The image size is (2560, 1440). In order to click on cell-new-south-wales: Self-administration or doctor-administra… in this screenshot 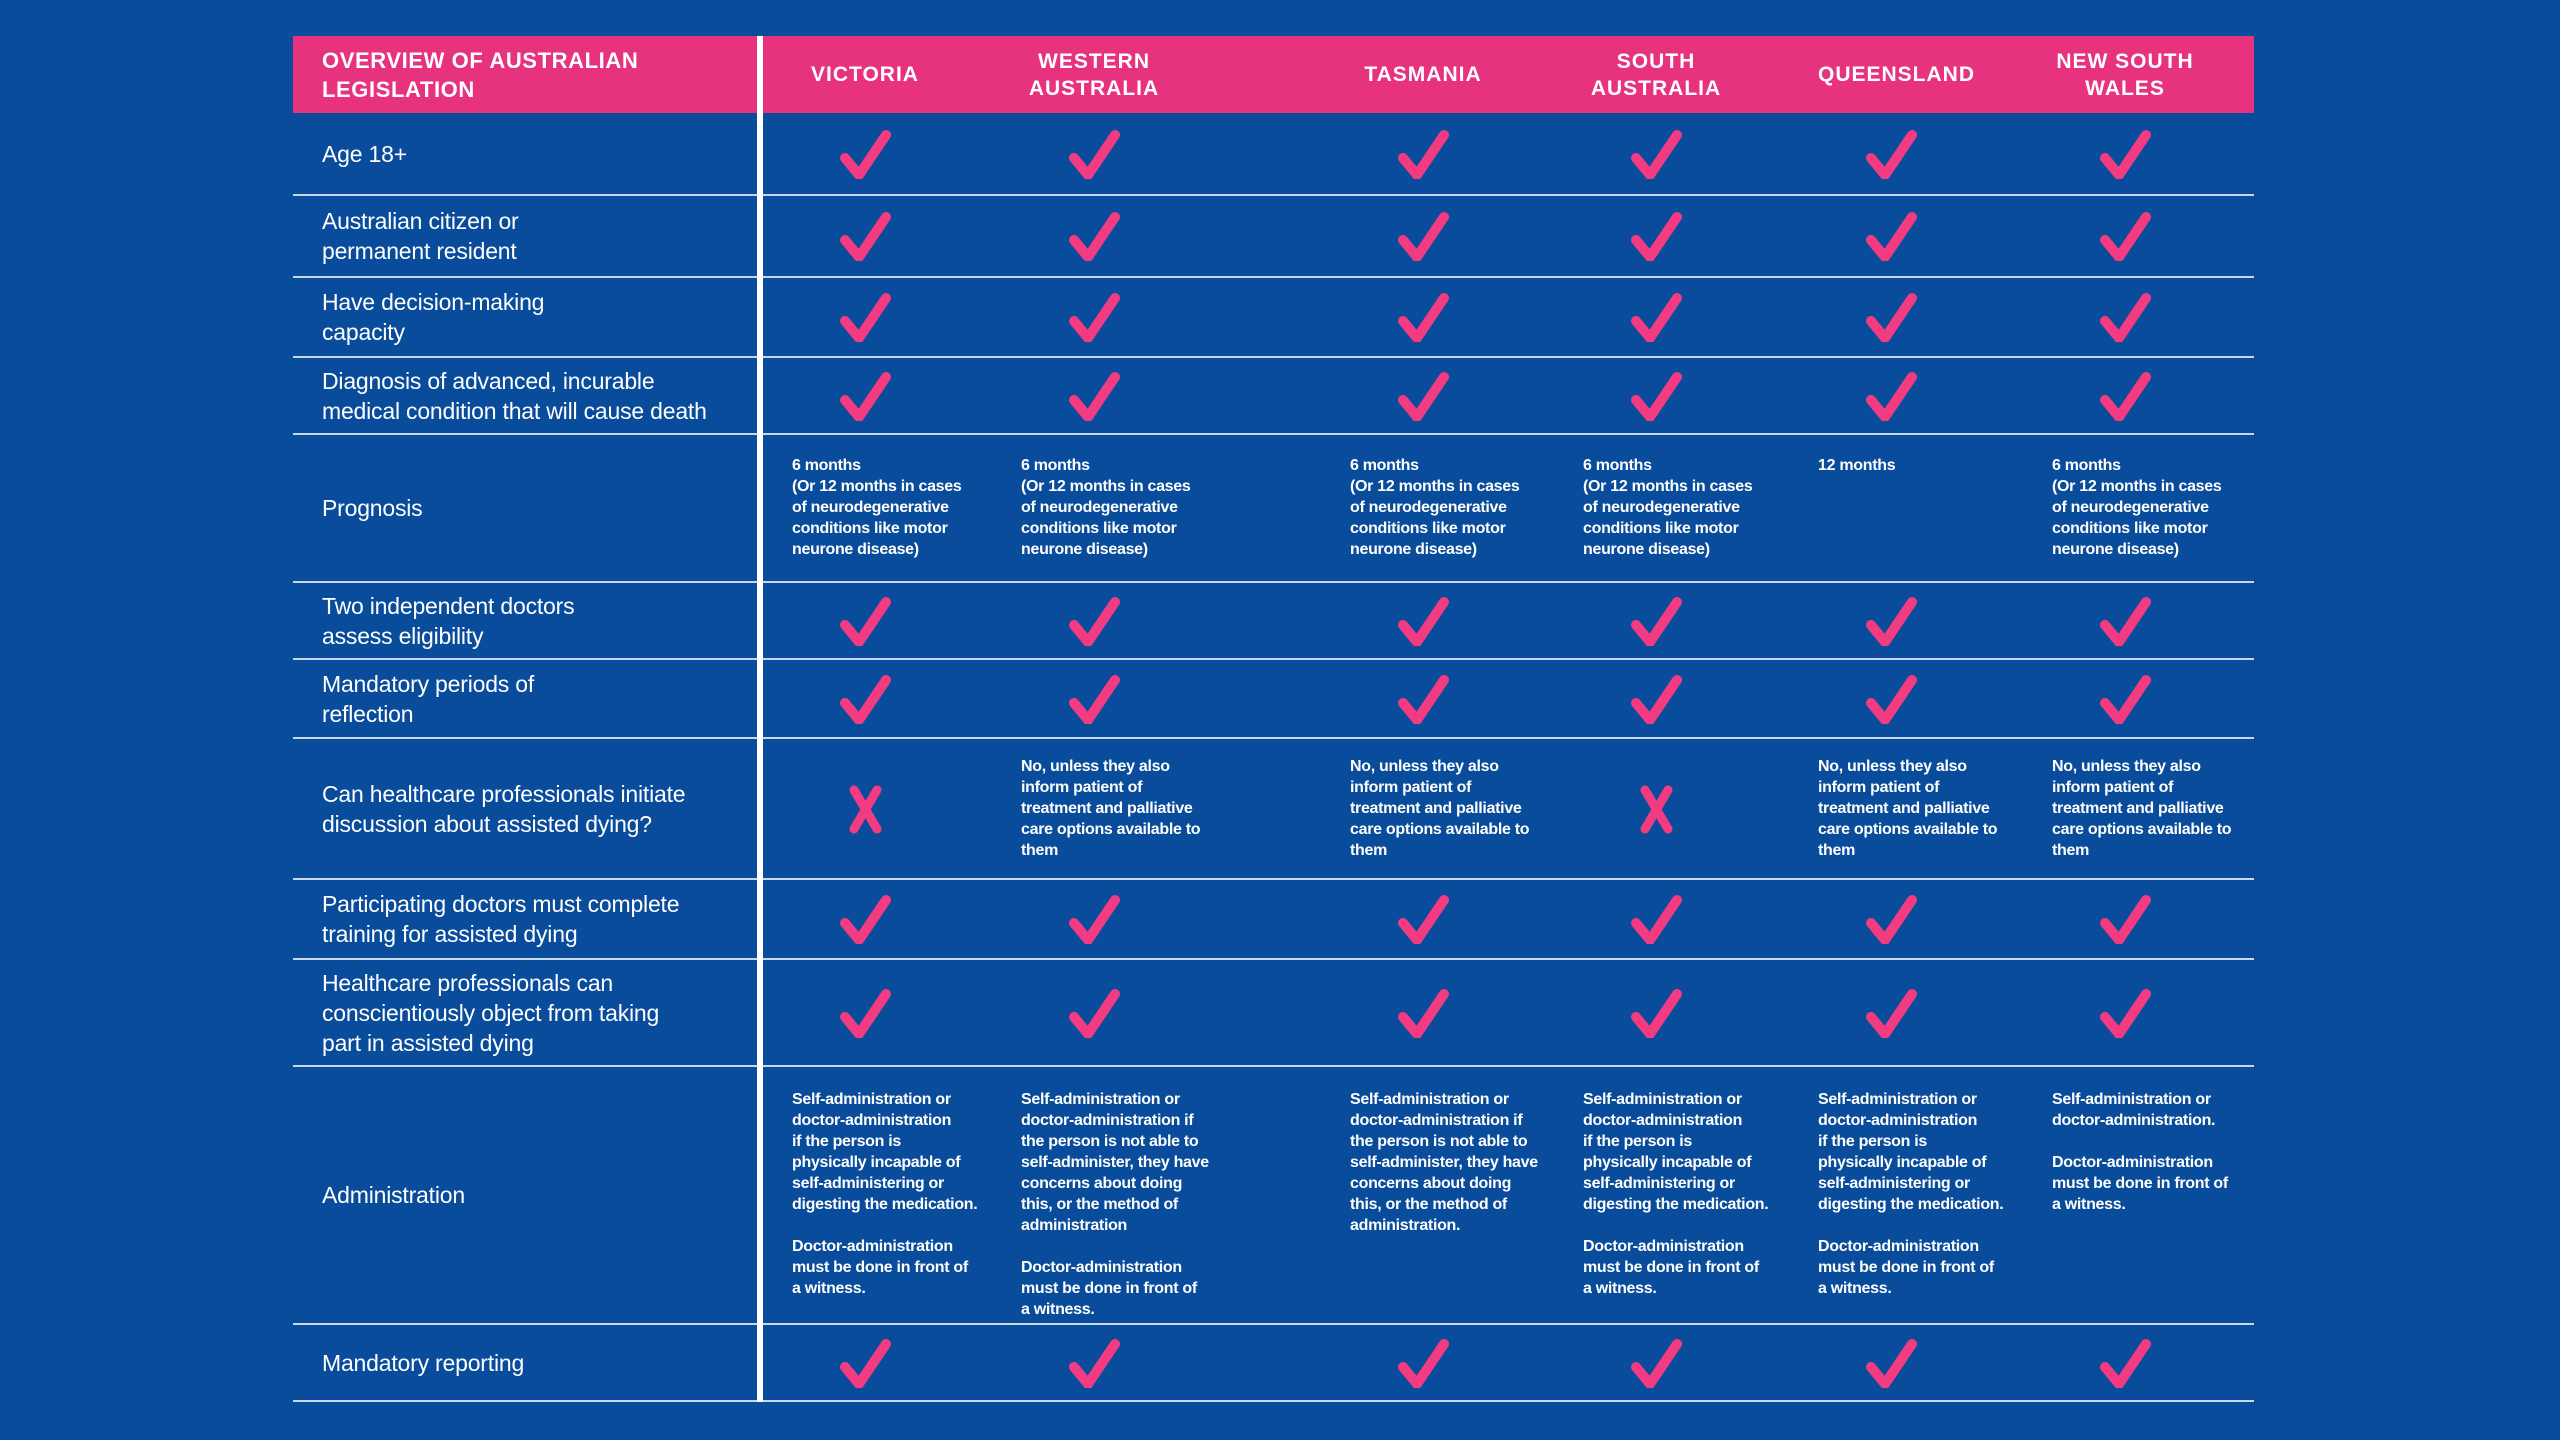, I will do `click(2138, 1195)`.